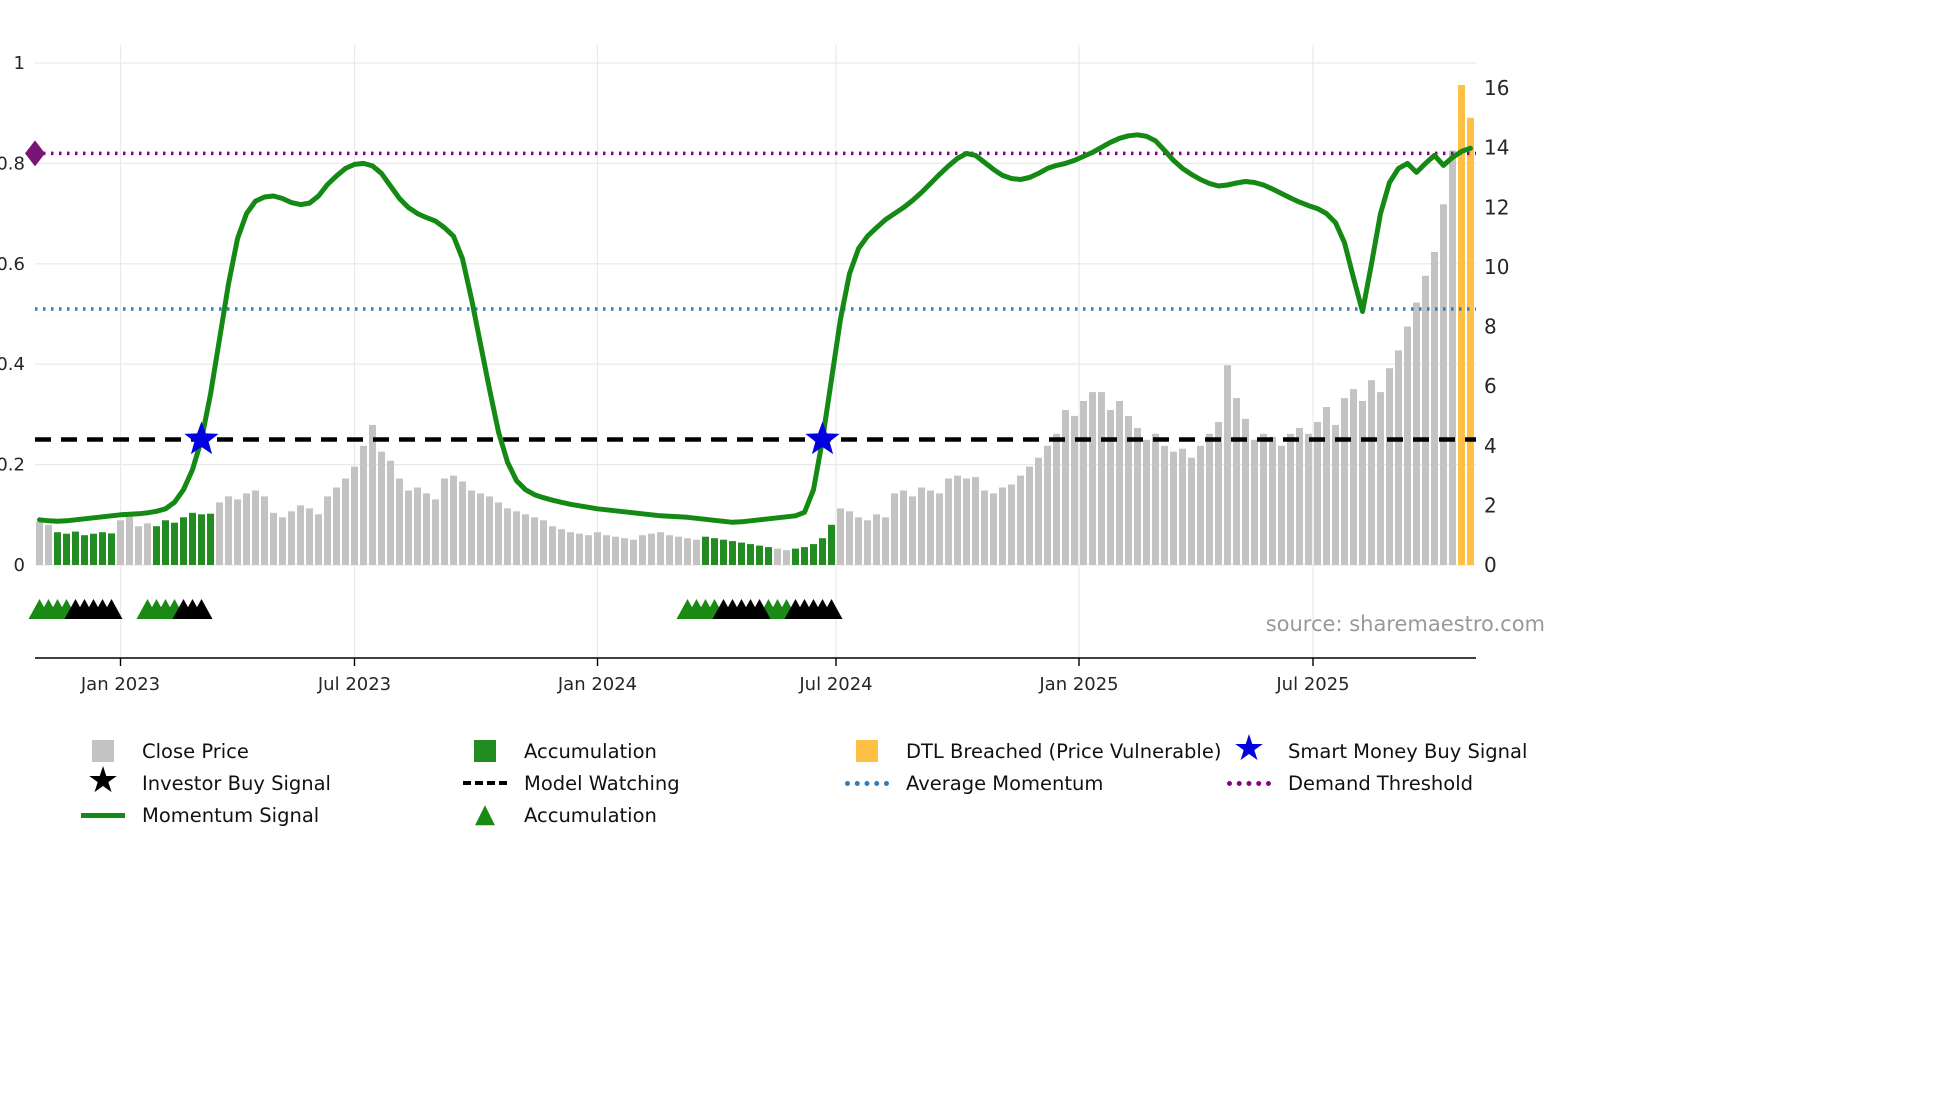  Describe the element at coordinates (19, 565) in the screenshot. I see `left-tick-label: 0` at that location.